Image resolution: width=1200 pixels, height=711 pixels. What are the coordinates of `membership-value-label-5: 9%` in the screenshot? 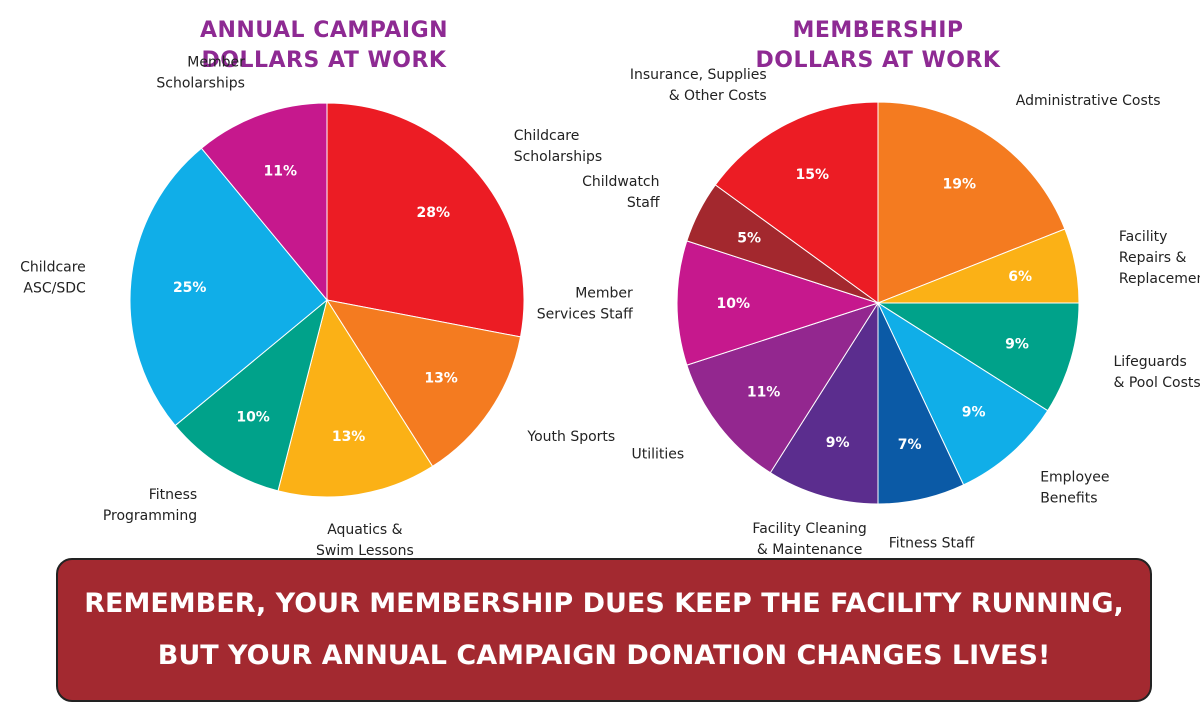 It's located at (838, 443).